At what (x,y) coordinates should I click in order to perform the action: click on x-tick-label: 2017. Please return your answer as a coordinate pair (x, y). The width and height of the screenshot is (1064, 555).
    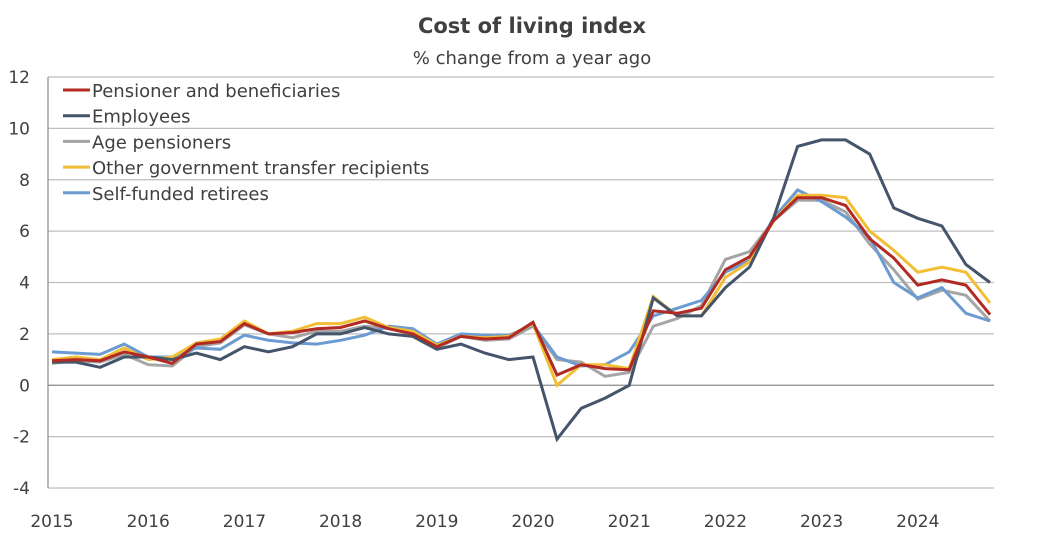
    Looking at the image, I should click on (244, 522).